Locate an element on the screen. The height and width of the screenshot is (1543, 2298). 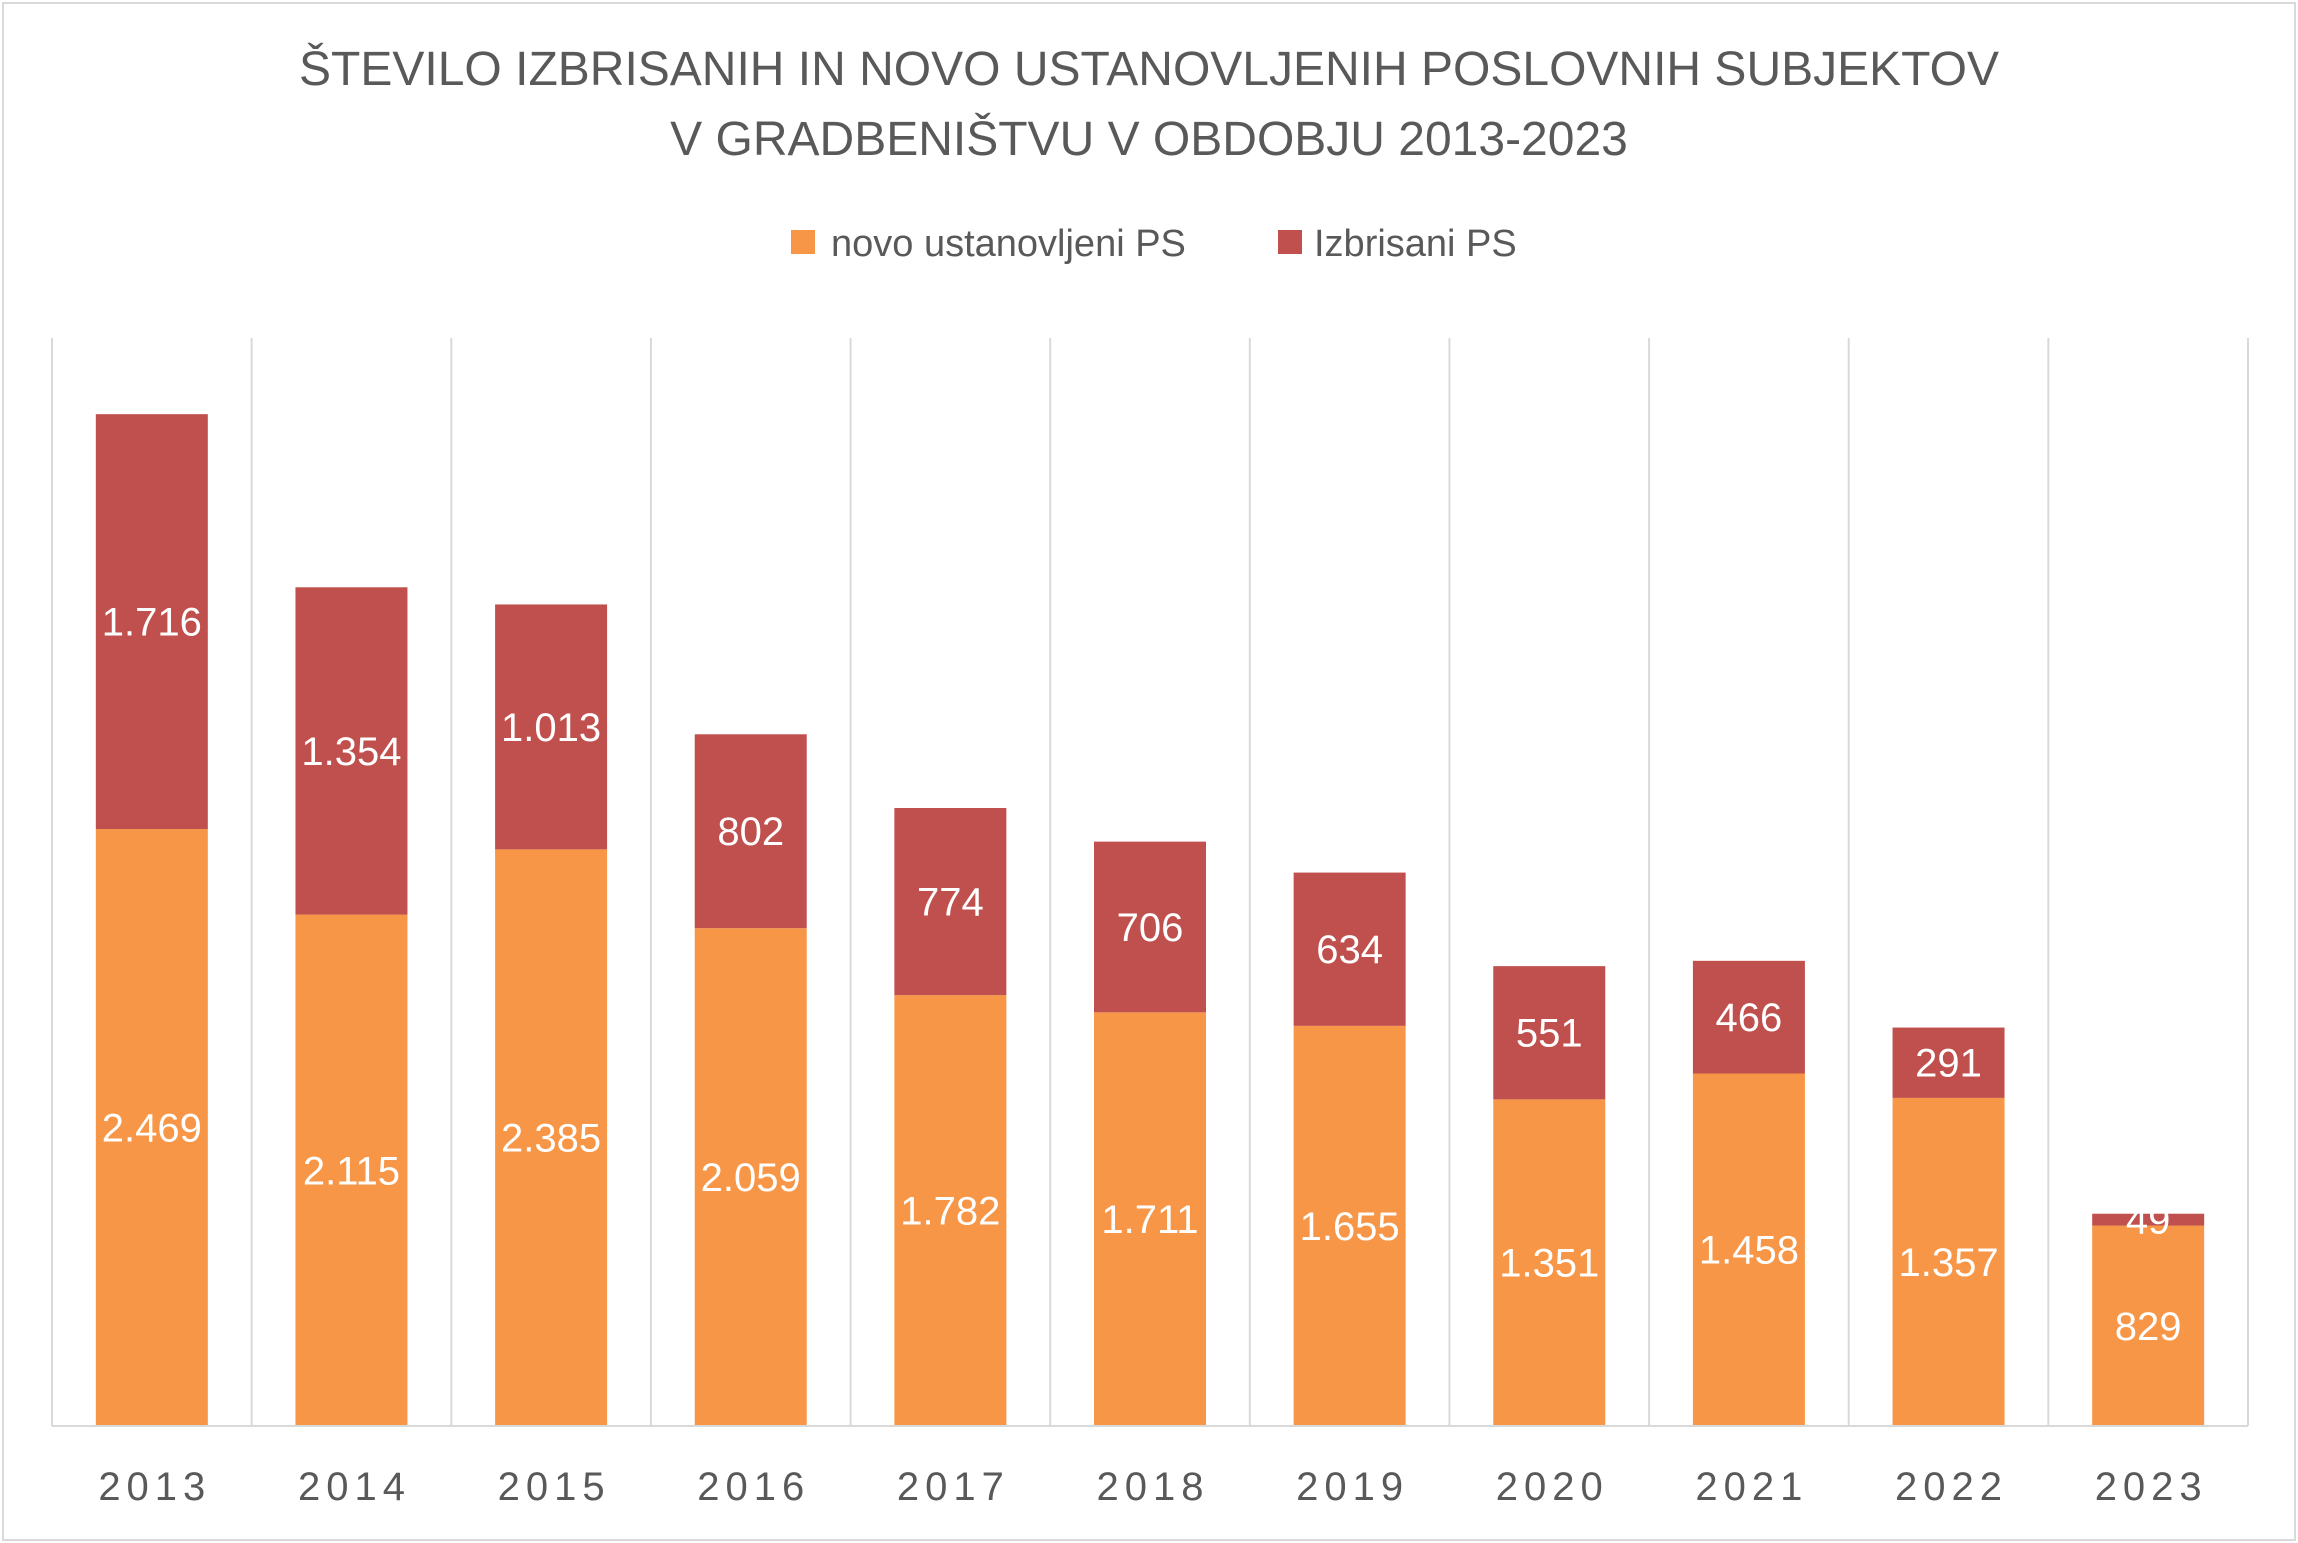
data-label-new-2017: 1.782 is located at coordinates (950, 1212).